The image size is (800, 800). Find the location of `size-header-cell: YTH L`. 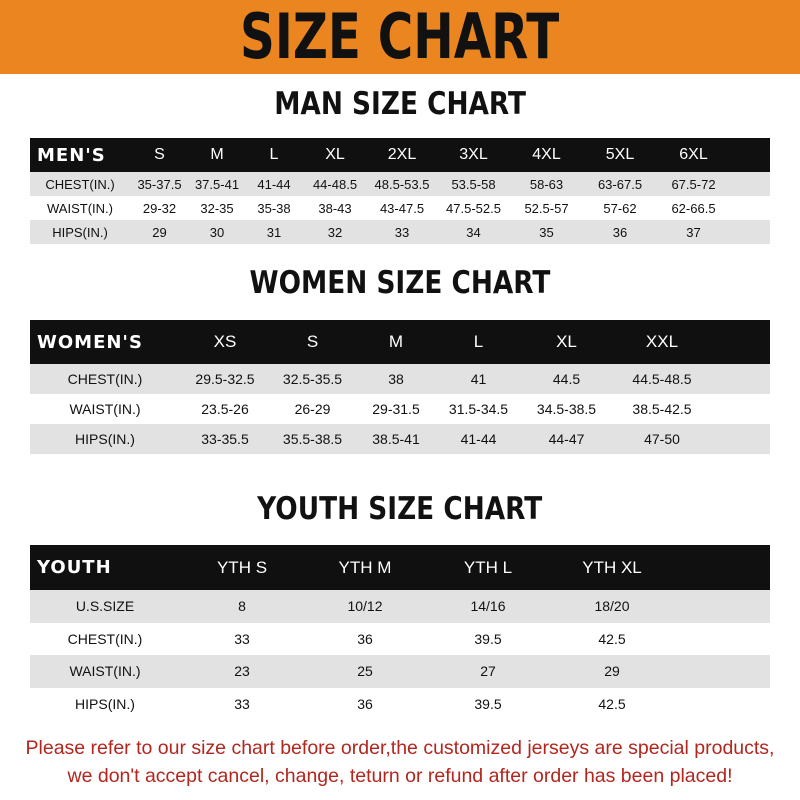

size-header-cell: YTH L is located at coordinates (488, 567).